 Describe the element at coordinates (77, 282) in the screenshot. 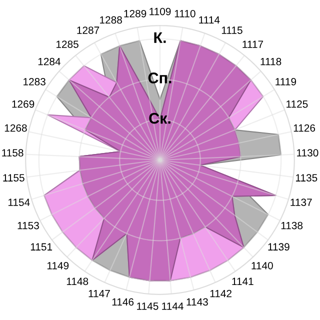

I see `spoke-label: 1148` at that location.